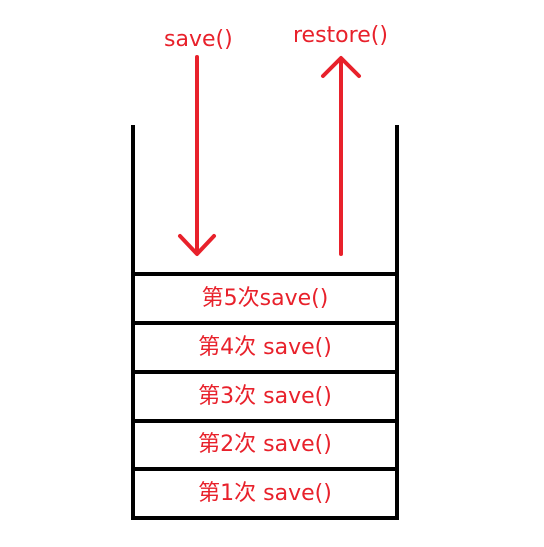  I want to click on stack-item-1: 第1次 save(), so click(265, 494).